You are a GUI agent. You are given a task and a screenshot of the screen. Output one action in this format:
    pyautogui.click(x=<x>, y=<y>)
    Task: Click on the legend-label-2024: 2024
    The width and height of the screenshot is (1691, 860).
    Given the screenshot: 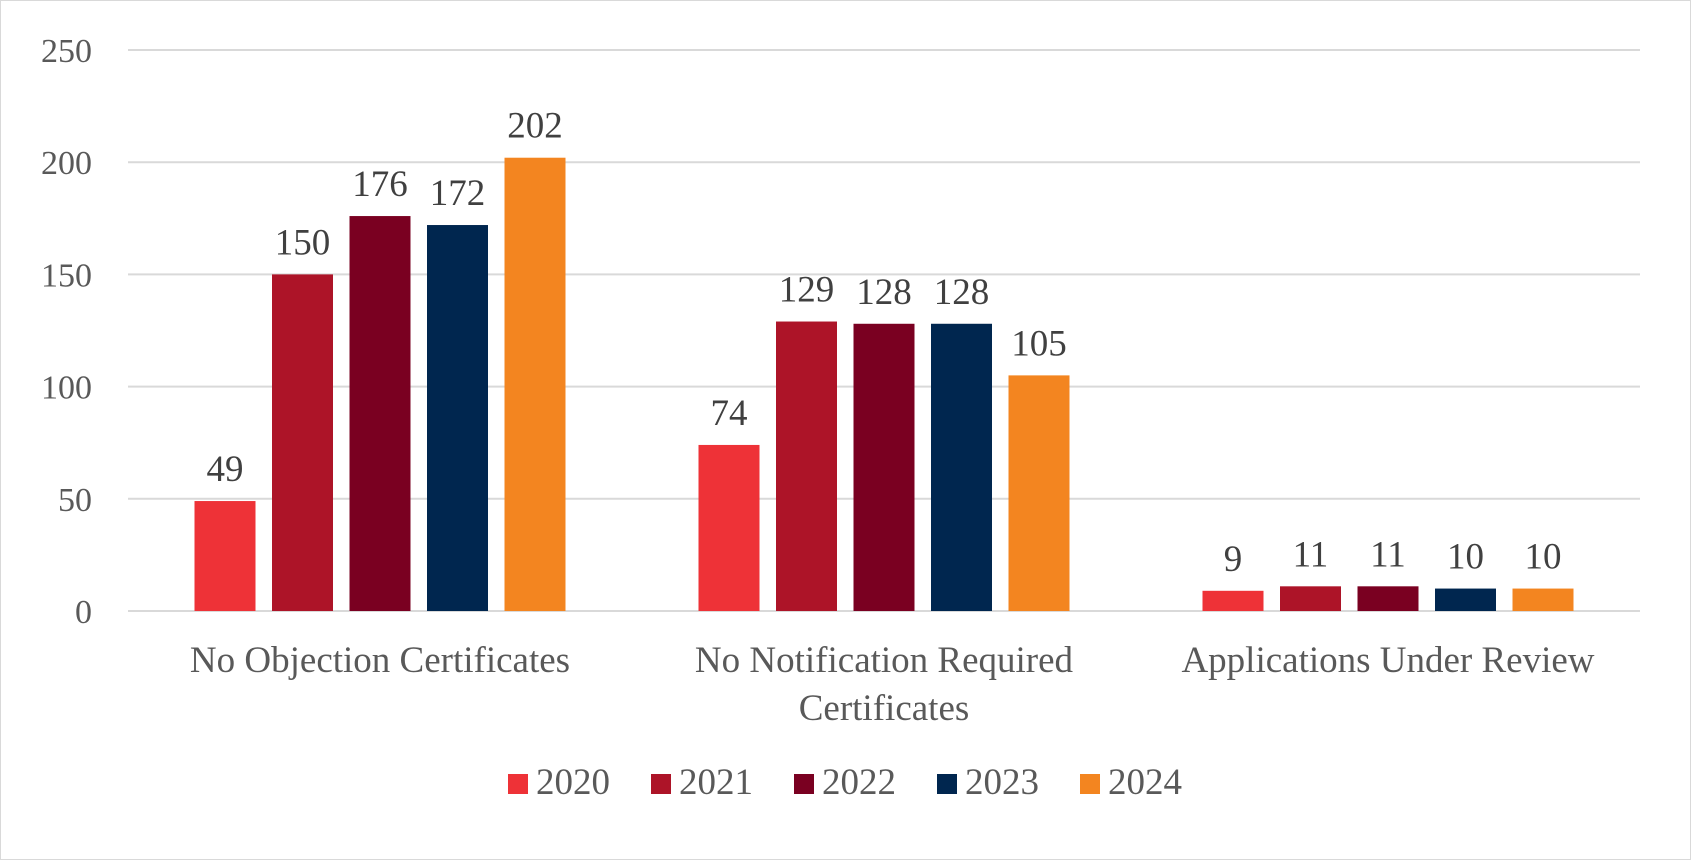 What is the action you would take?
    pyautogui.click(x=1145, y=782)
    